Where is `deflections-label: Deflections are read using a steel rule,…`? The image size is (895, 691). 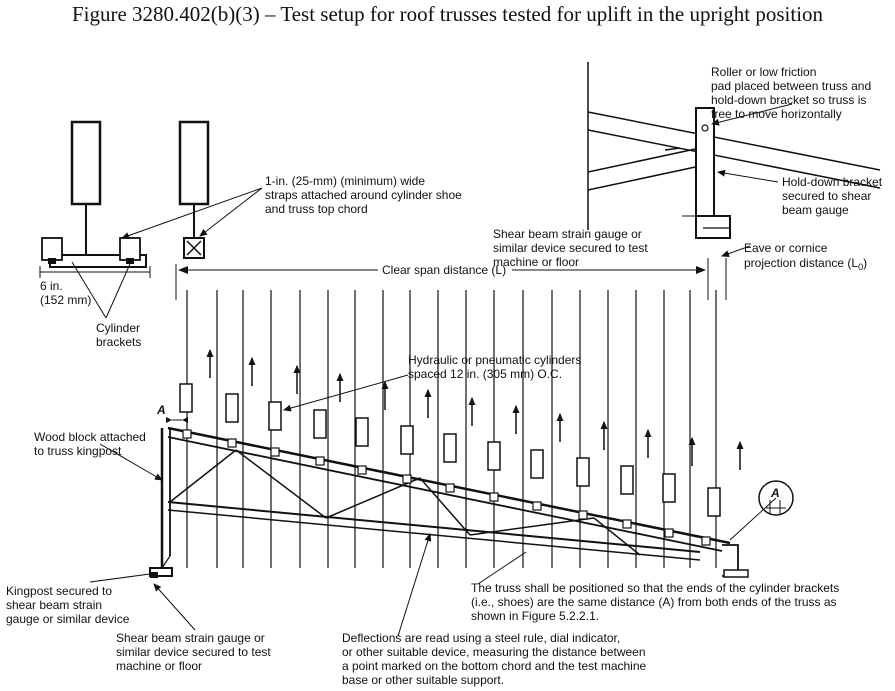 deflections-label: Deflections are read using a steel rule,… is located at coordinates (496, 659).